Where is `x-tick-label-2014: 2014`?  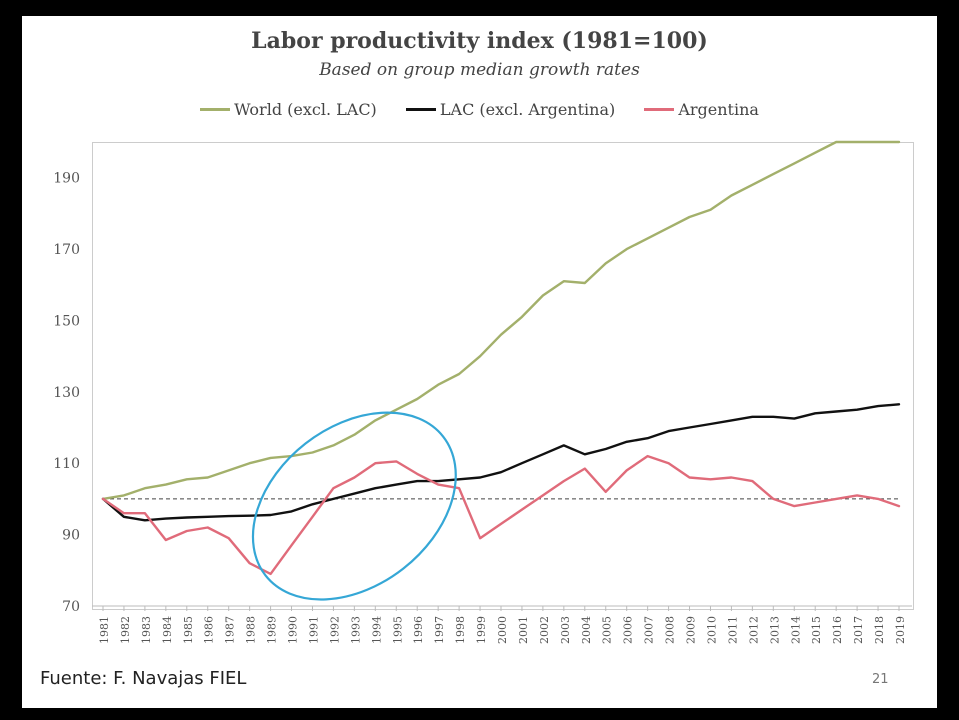
x-tick-label-2014: 2014 is located at coordinates (795, 630).